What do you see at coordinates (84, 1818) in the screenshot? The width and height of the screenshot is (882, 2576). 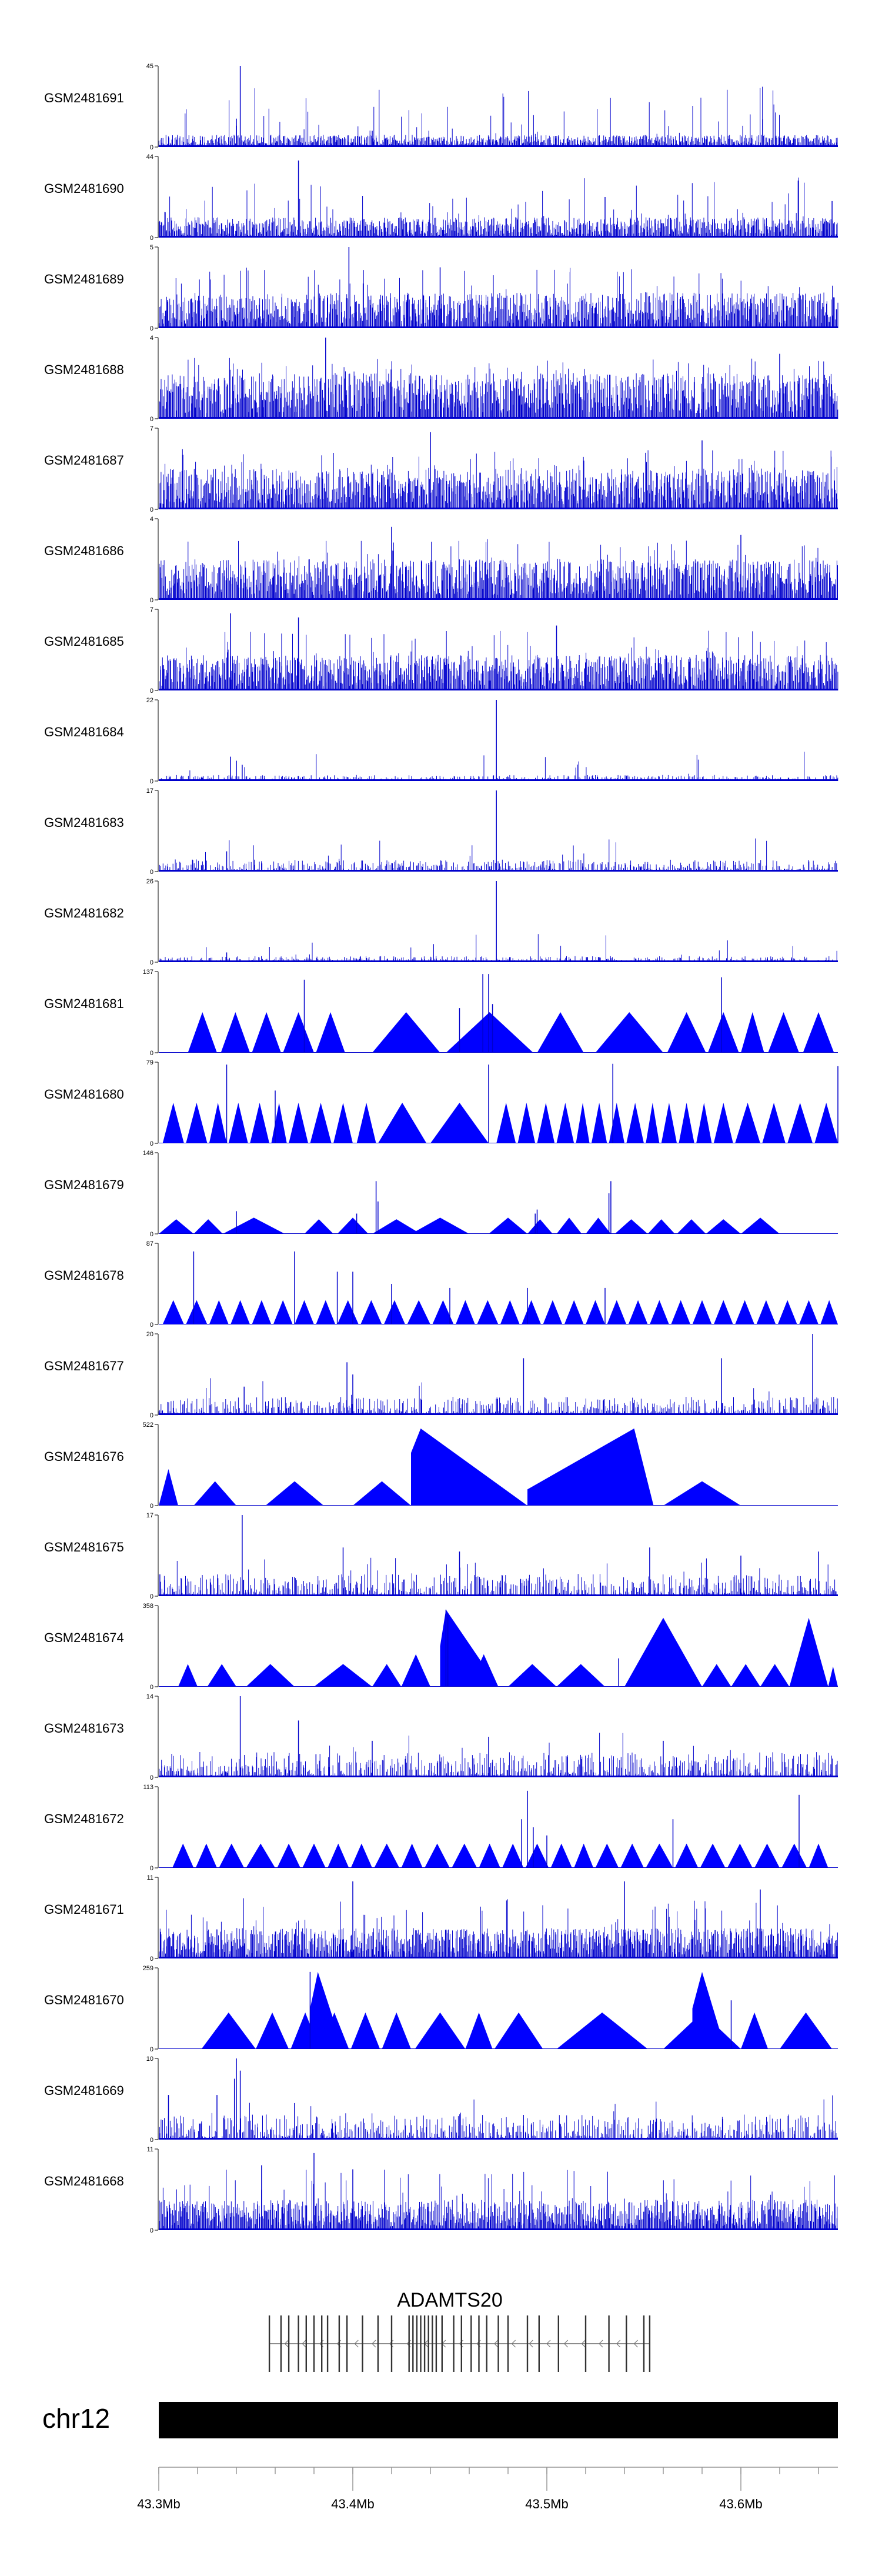 I see `track-label: GSM2481672` at bounding box center [84, 1818].